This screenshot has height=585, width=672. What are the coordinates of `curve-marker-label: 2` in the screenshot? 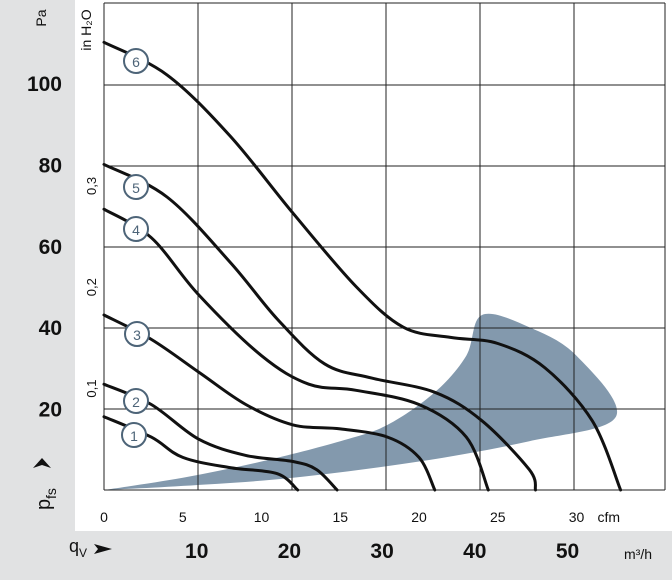 It's located at (136, 402).